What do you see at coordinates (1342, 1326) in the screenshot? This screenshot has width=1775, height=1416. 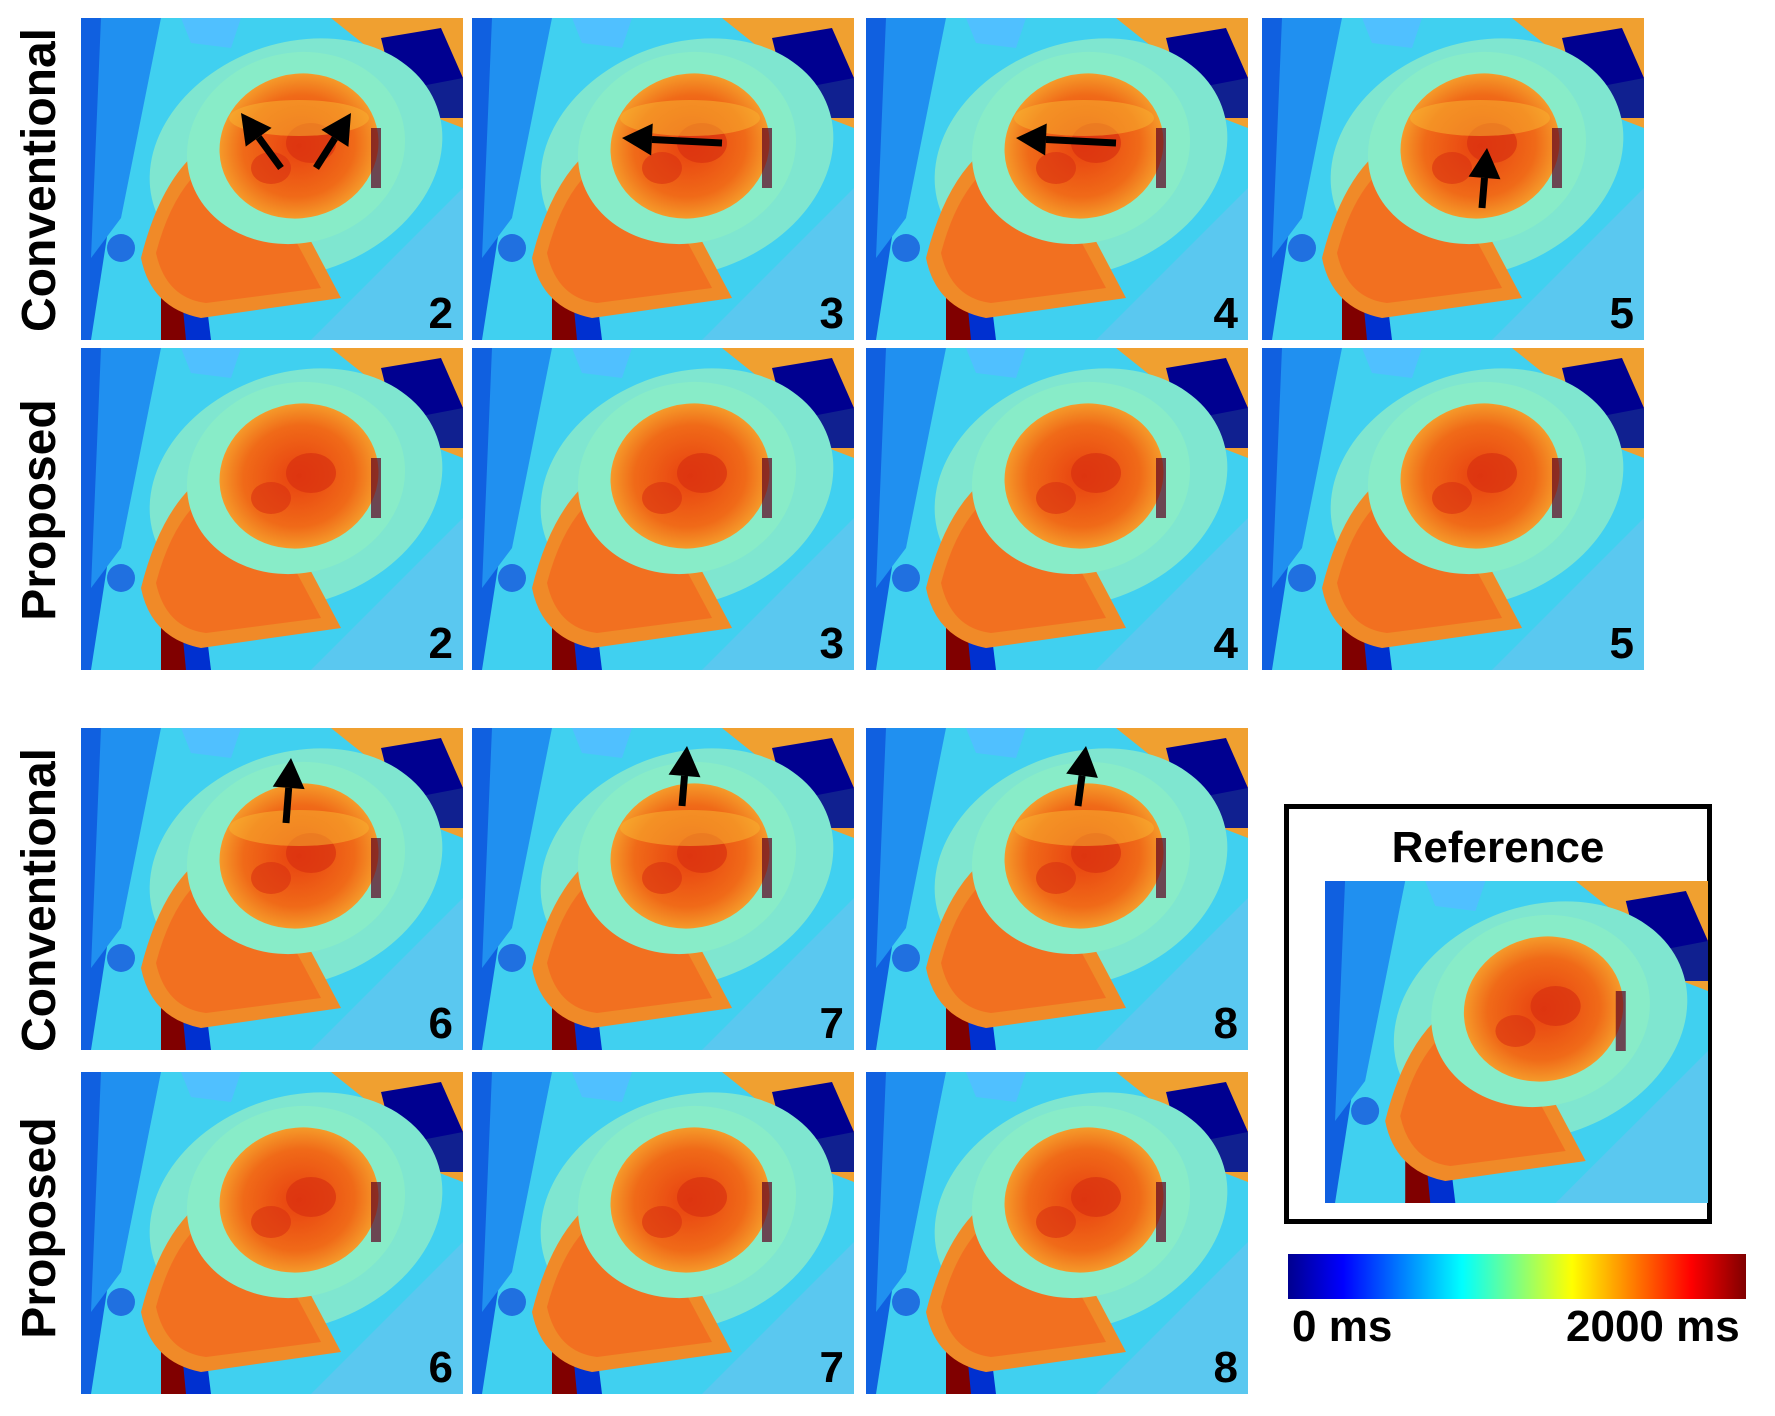 I see `colorbar-min-label: 0 ms` at bounding box center [1342, 1326].